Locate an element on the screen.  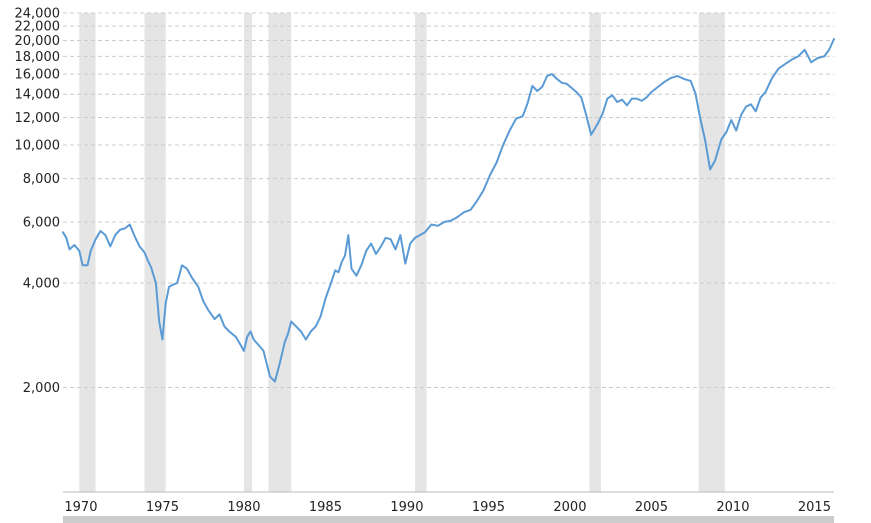
x-tick-label: 1970 is located at coordinates (80, 507).